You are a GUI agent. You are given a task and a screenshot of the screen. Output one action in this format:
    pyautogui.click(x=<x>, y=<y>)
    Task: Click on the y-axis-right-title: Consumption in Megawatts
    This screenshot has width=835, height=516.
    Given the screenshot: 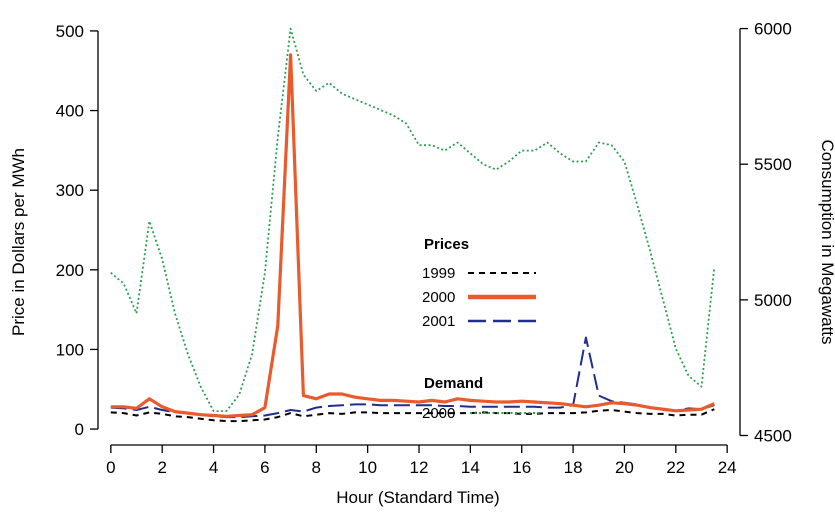 What is the action you would take?
    pyautogui.click(x=826, y=241)
    